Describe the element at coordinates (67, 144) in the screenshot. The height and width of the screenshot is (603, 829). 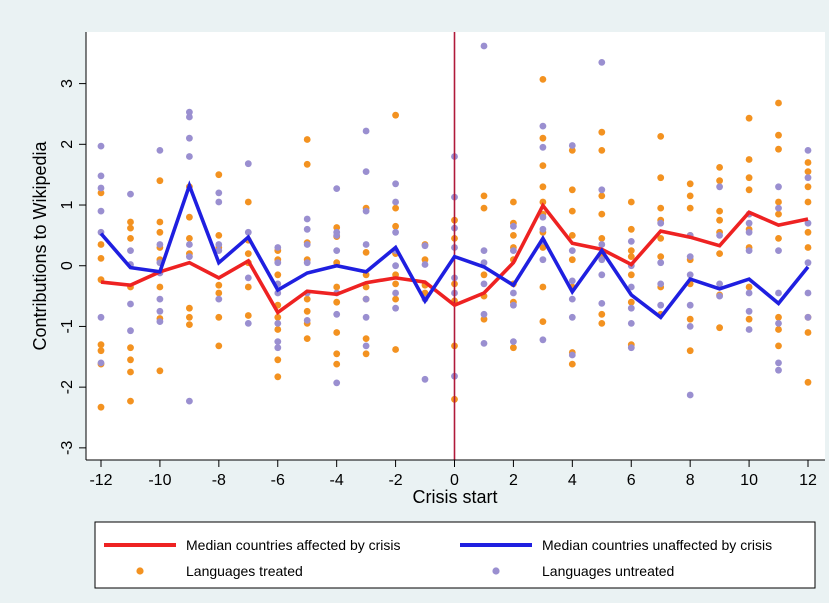
I see `y-tick-label-2: 2` at that location.